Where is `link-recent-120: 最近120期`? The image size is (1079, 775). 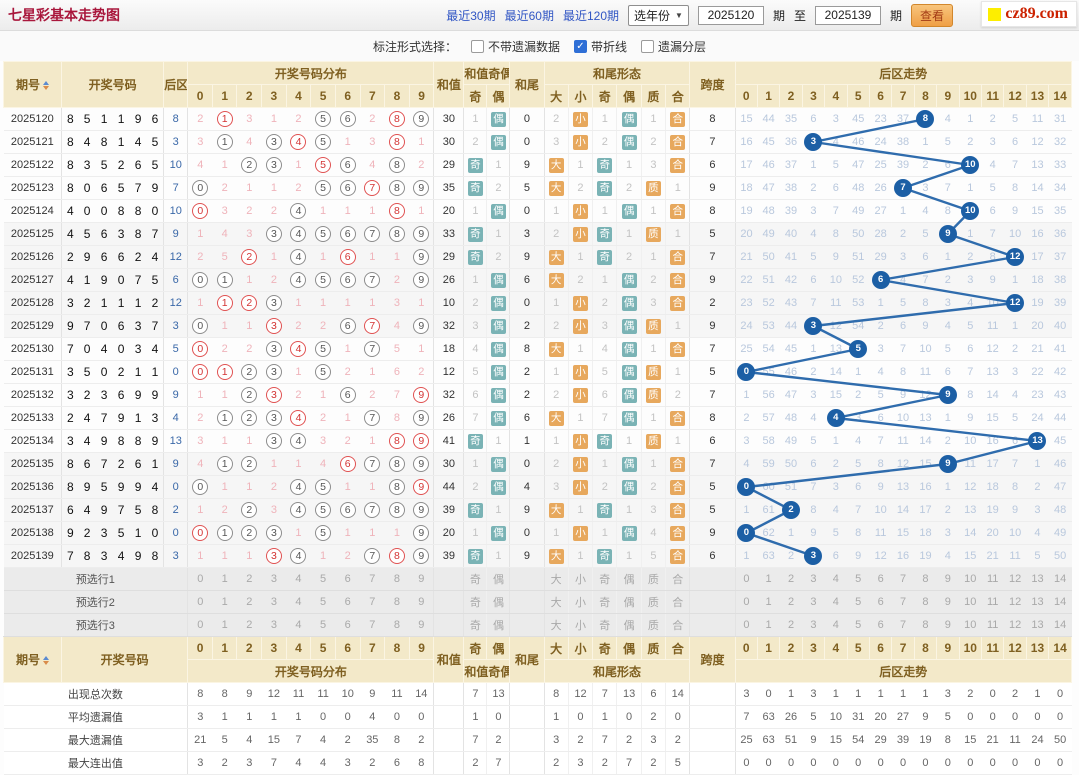 link-recent-120: 最近120期 is located at coordinates (590, 15).